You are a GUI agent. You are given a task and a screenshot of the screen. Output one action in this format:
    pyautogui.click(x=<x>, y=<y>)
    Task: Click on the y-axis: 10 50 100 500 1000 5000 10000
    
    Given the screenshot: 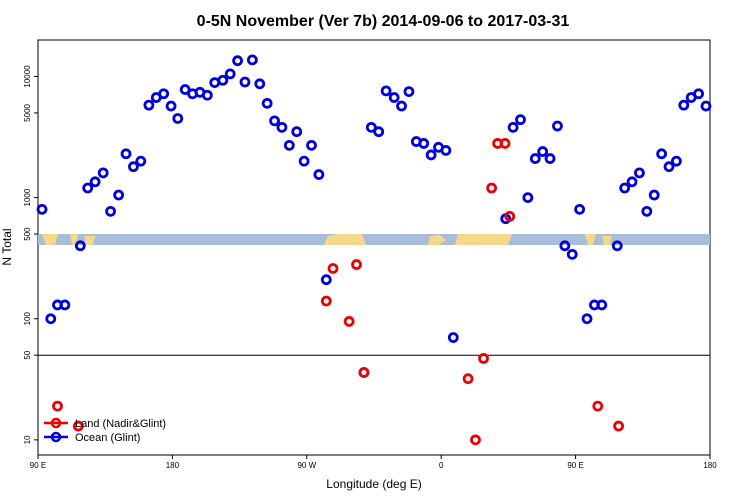 What is the action you would take?
    pyautogui.click(x=30, y=254)
    